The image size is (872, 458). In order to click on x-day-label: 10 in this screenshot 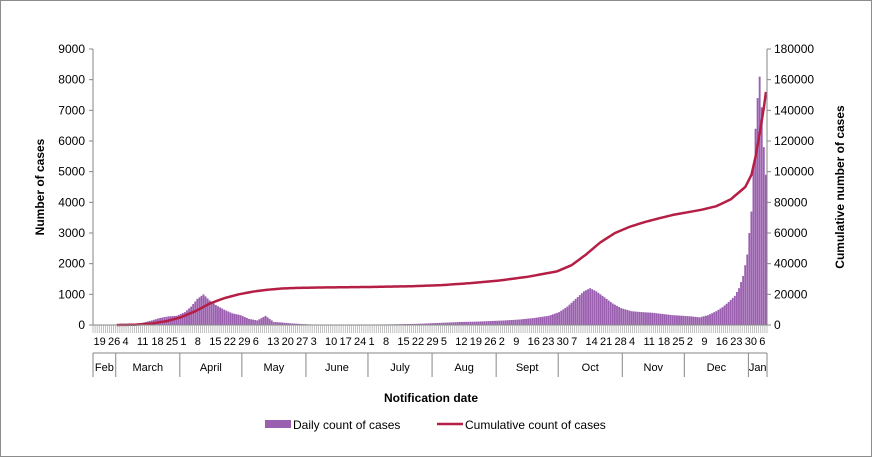, I will do `click(331, 342)`.